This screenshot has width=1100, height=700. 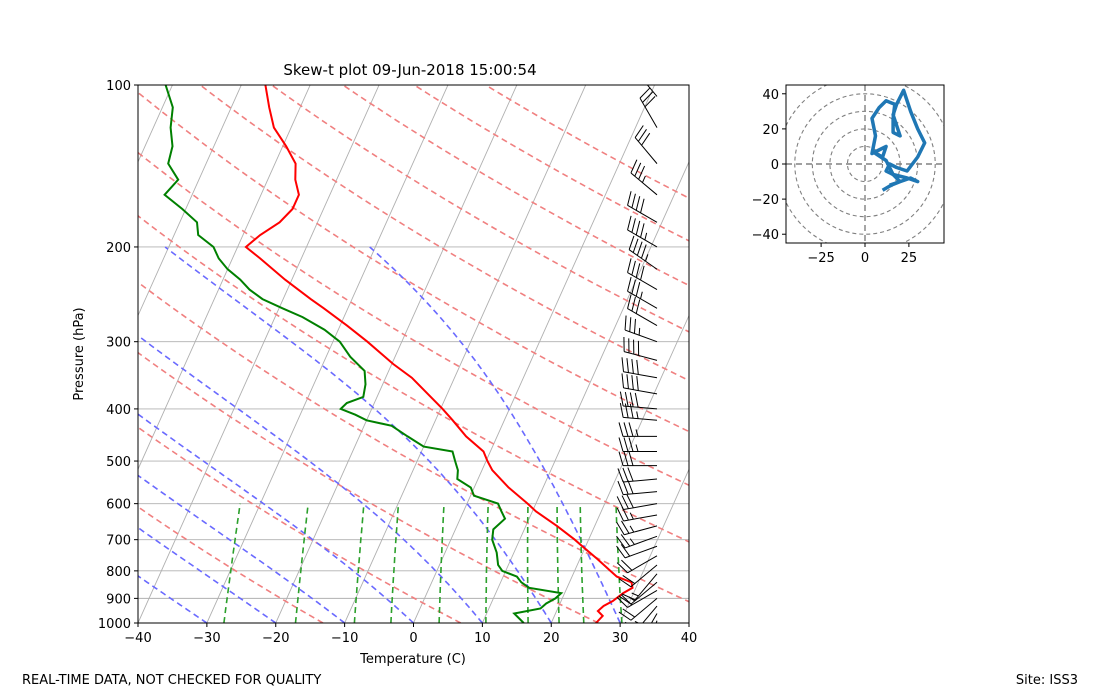 I want to click on quality-disclaimer: REAL-TIME DATA, NOT CHECKED FOR QUALITY, so click(x=172, y=680).